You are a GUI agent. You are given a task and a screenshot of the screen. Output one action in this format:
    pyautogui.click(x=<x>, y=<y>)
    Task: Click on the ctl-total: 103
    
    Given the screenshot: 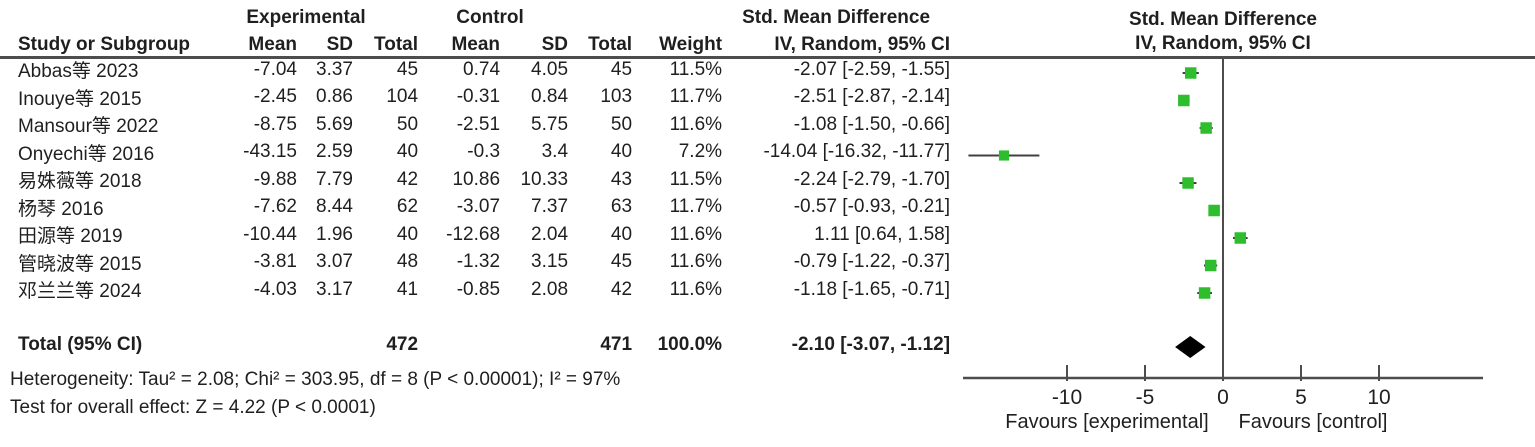 What is the action you would take?
    pyautogui.click(x=616, y=97)
    